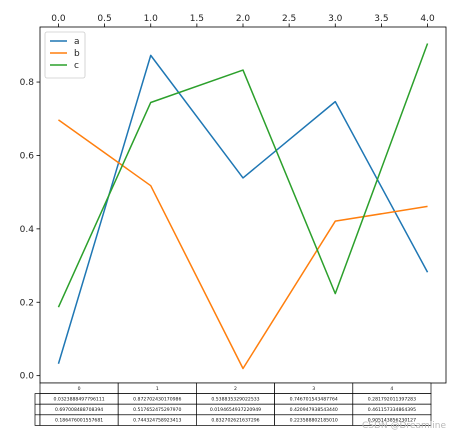  I want to click on x-axis-top: 0.0 0.5 1.0 1.5 2.0 2.5 3.0 3.5 4.0, so click(243, 20).